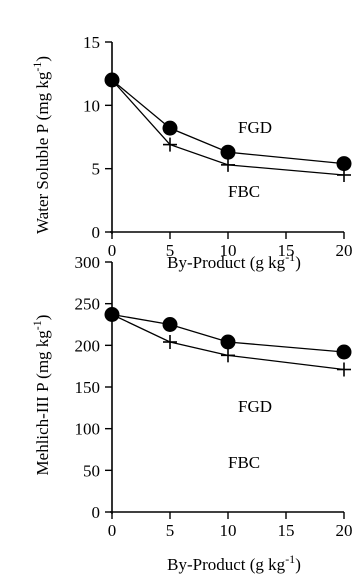 The height and width of the screenshot is (580, 356). What do you see at coordinates (91, 105) in the screenshot?
I see `y-tick-label: 10` at bounding box center [91, 105].